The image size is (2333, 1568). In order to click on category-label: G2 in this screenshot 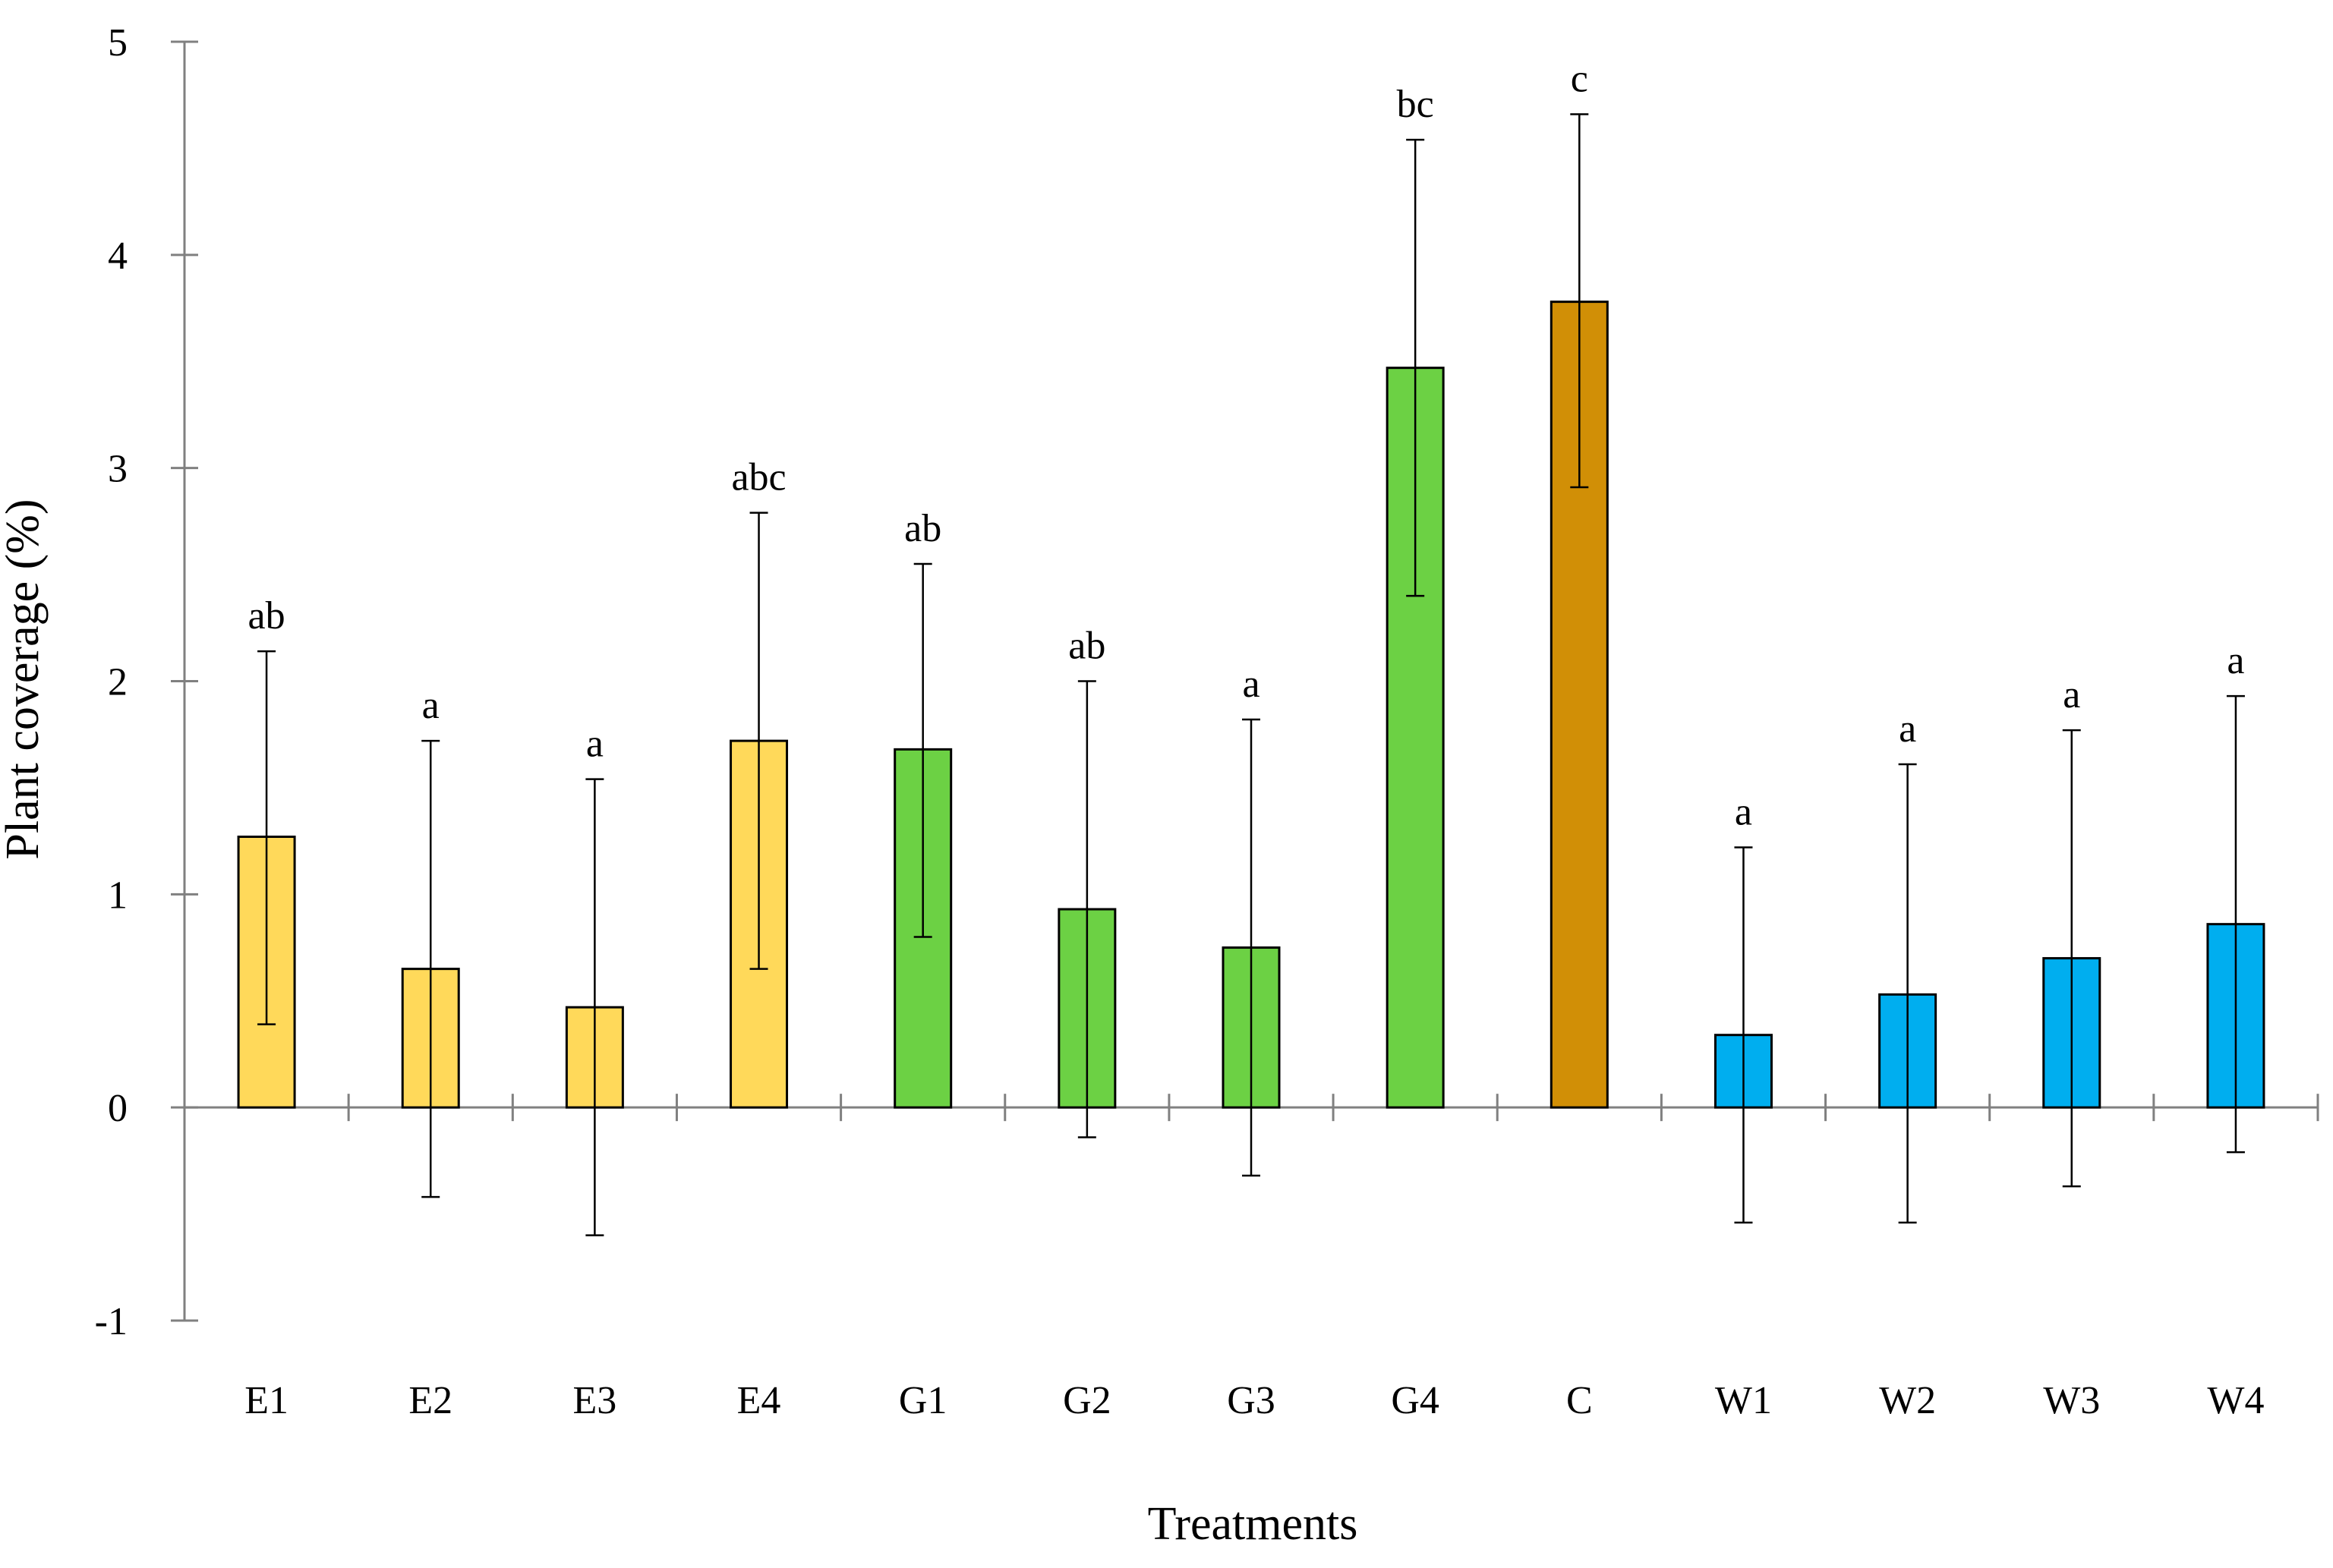, I will do `click(1087, 1400)`.